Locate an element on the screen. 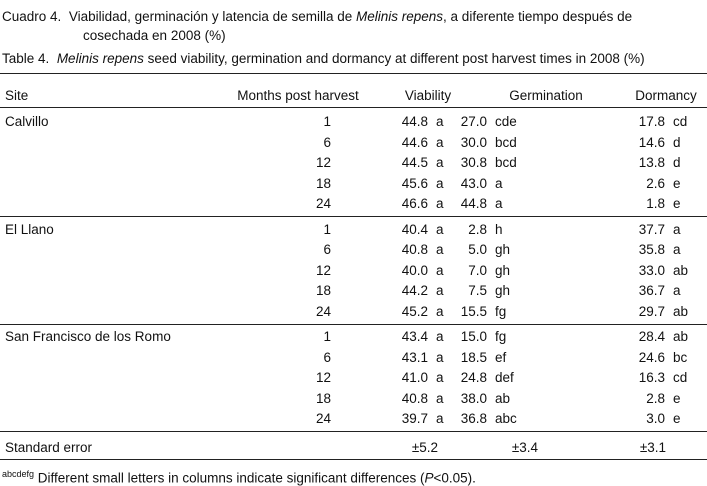 The image size is (707, 486). value: 35.8 is located at coordinates (651, 250).